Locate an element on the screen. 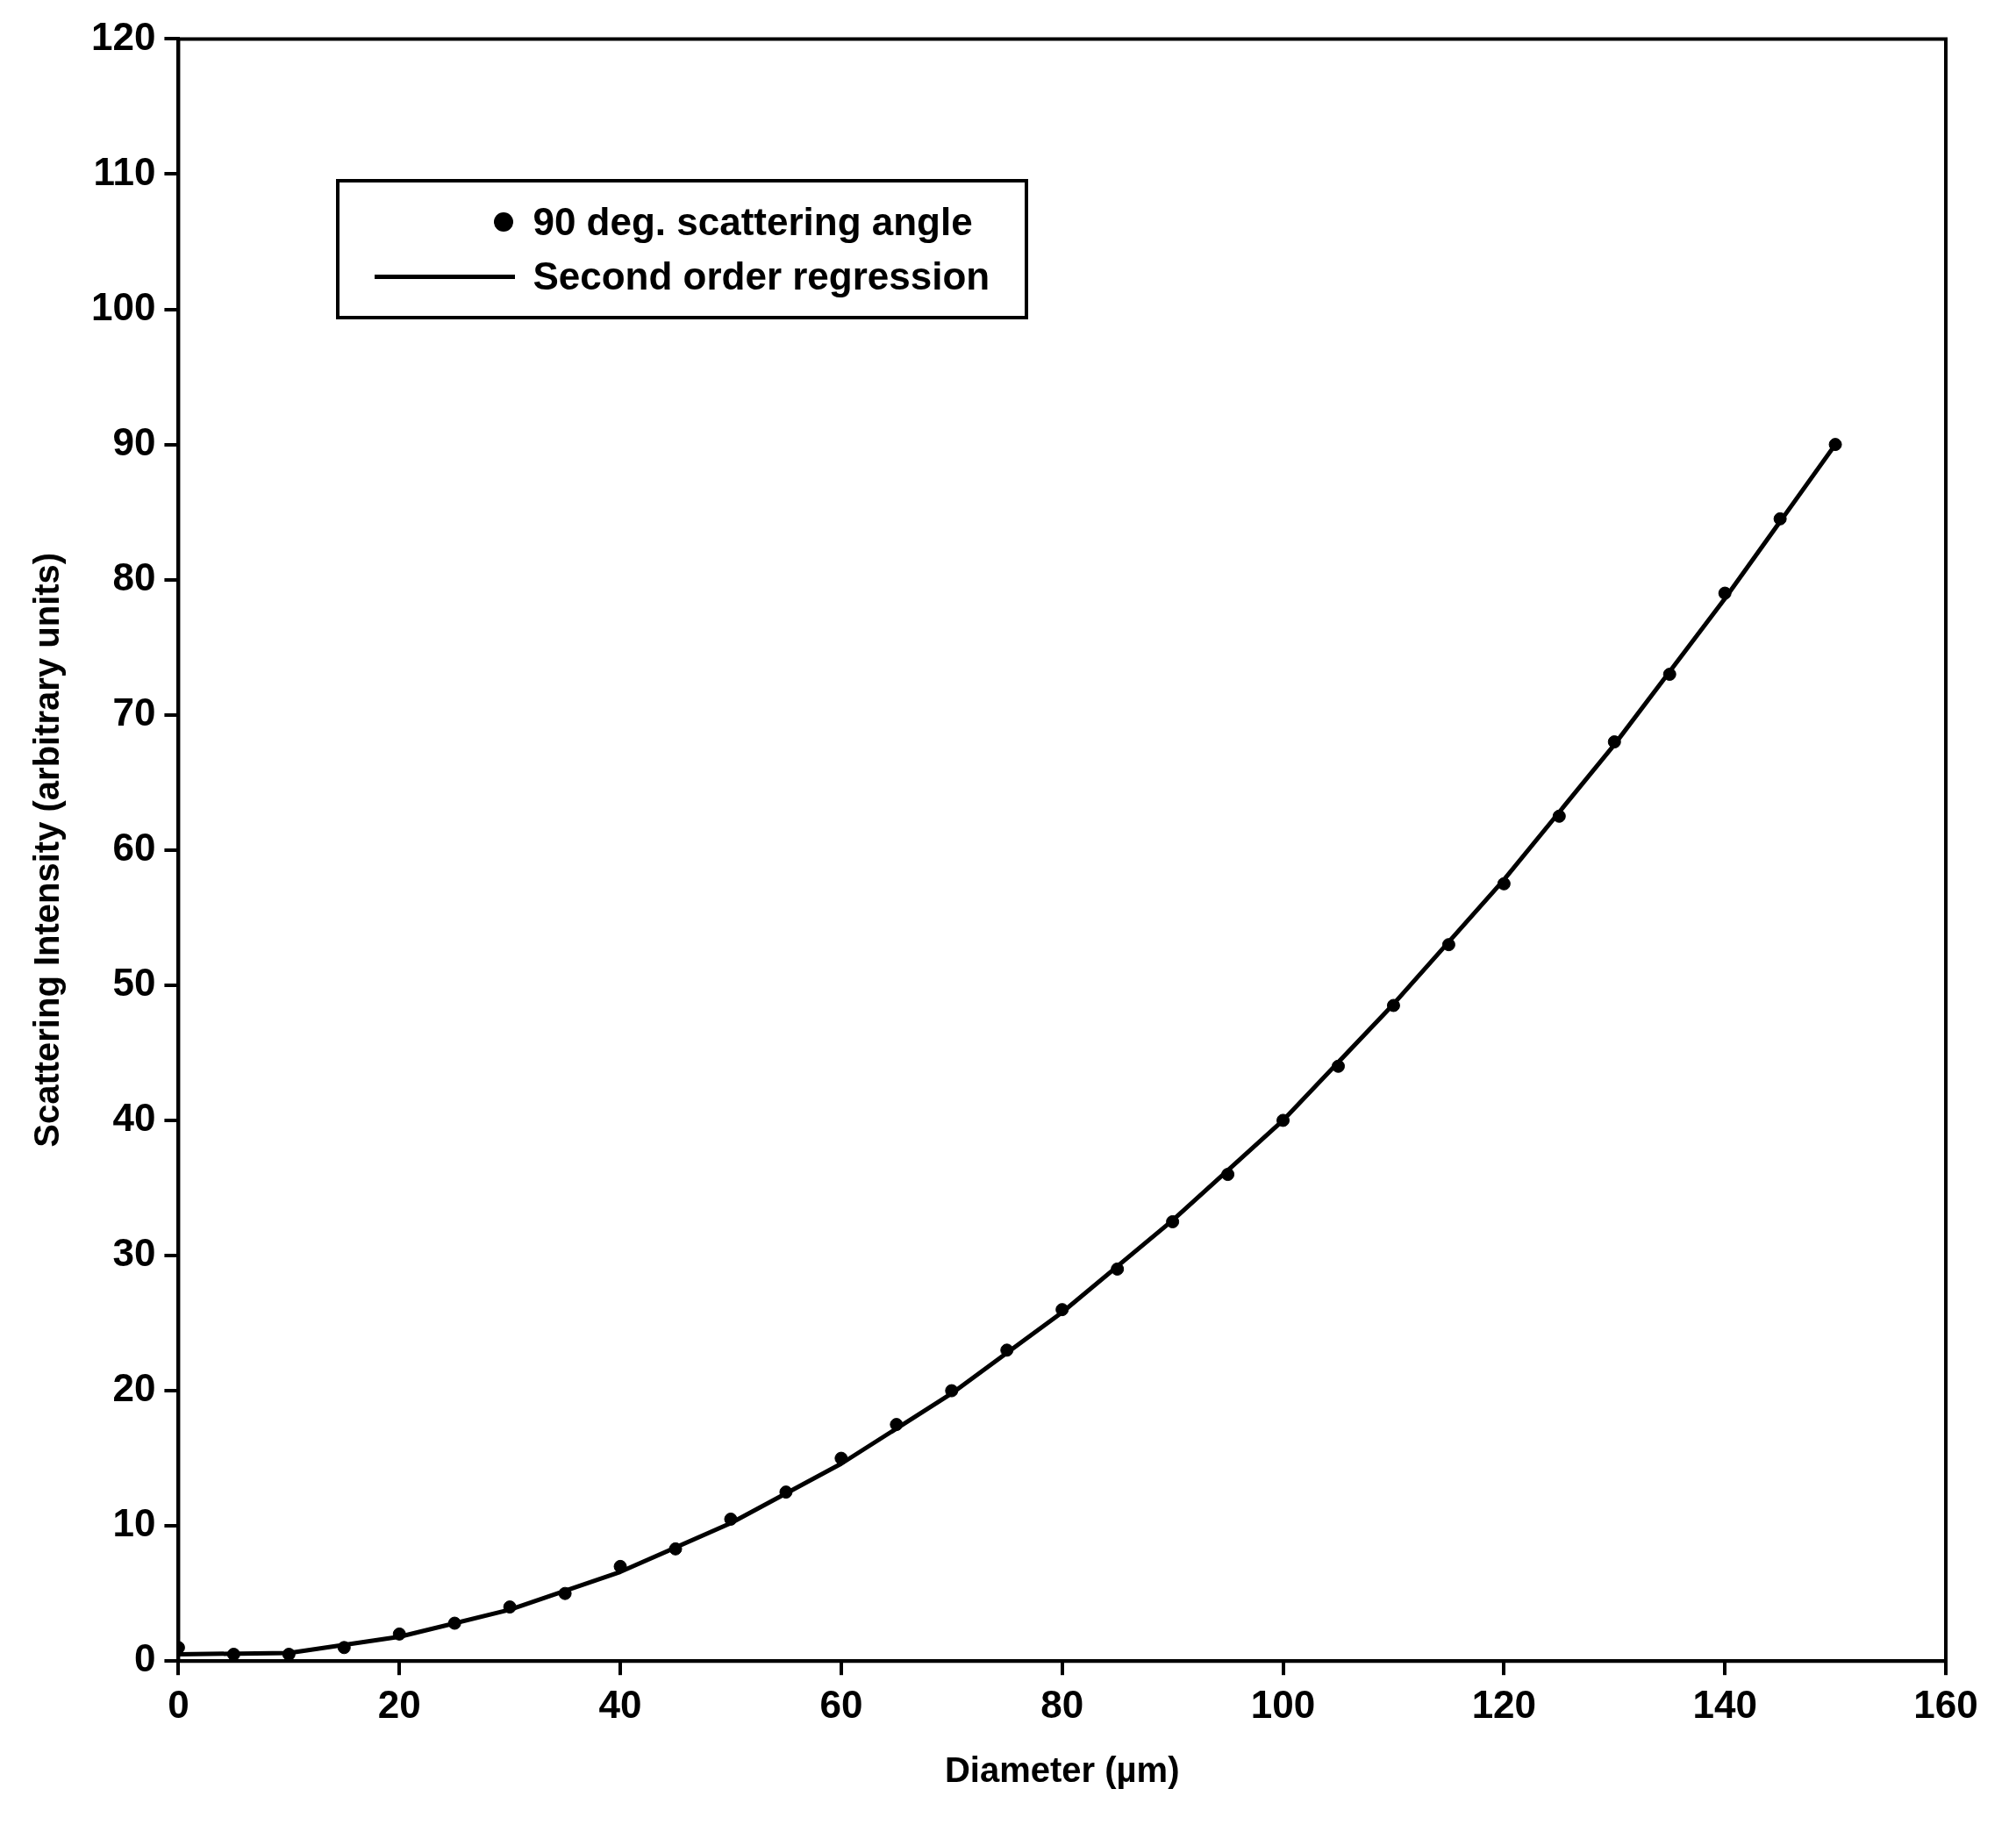 Image resolution: width=2016 pixels, height=1839 pixels. y-tick-label: 70 is located at coordinates (134, 711).